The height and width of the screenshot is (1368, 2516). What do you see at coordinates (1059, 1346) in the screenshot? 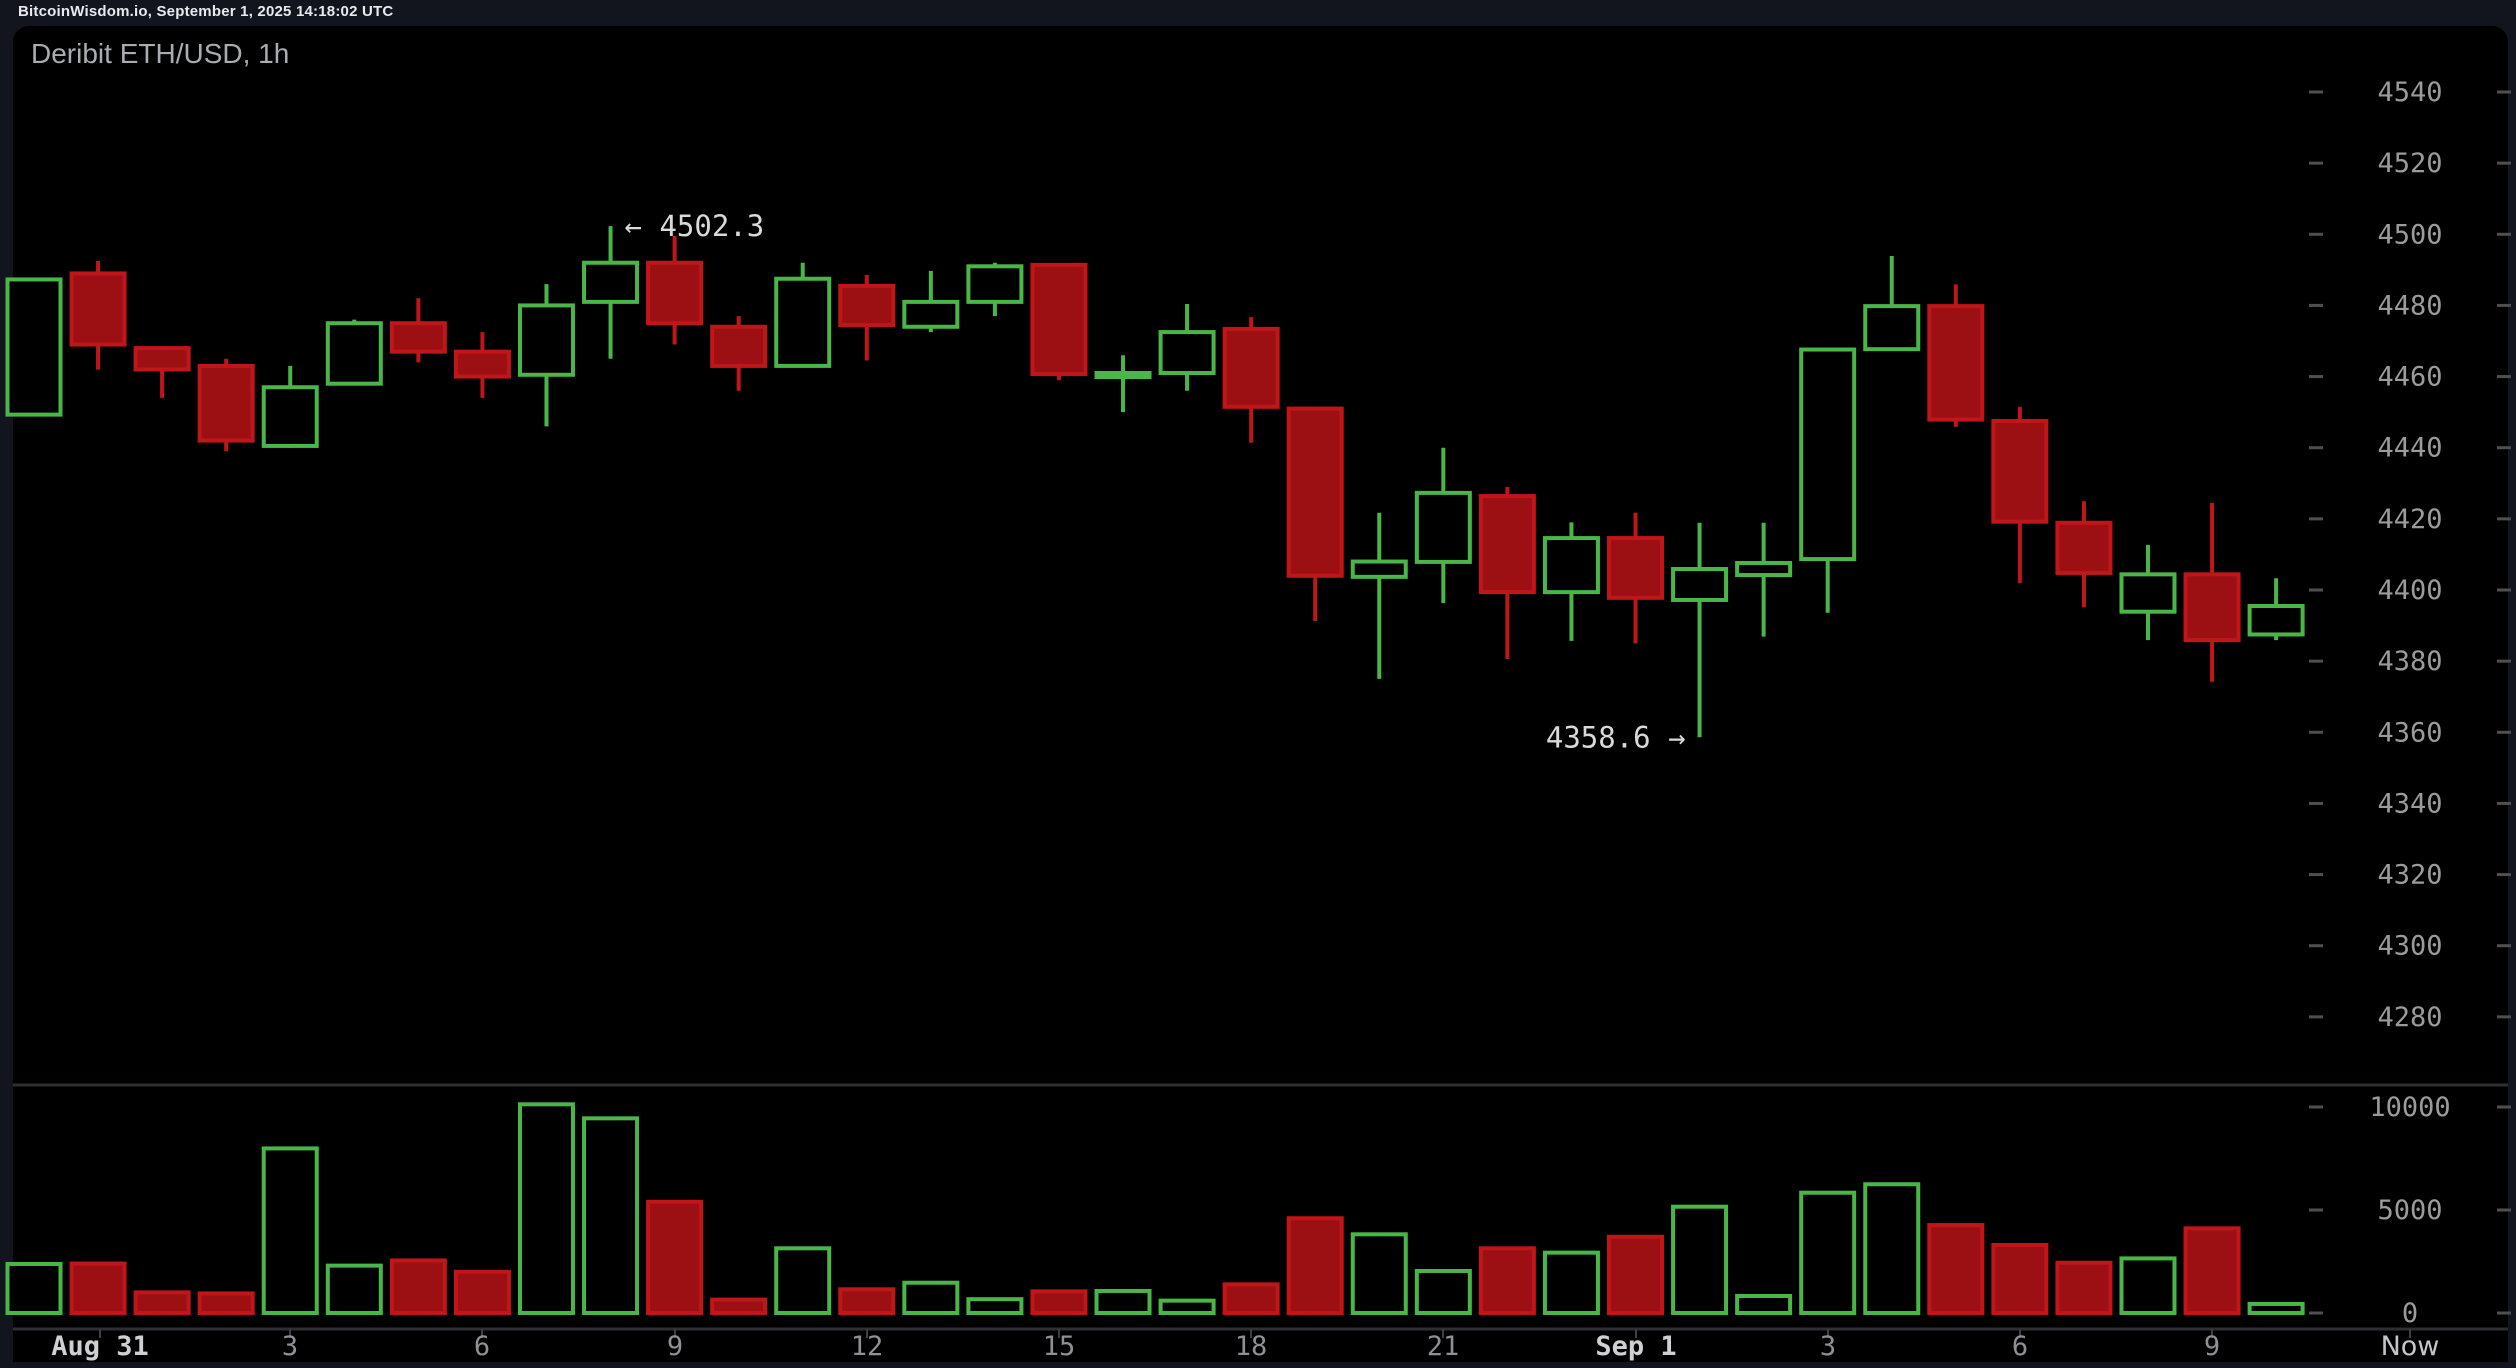
I see `time-tick-label: 15` at bounding box center [1059, 1346].